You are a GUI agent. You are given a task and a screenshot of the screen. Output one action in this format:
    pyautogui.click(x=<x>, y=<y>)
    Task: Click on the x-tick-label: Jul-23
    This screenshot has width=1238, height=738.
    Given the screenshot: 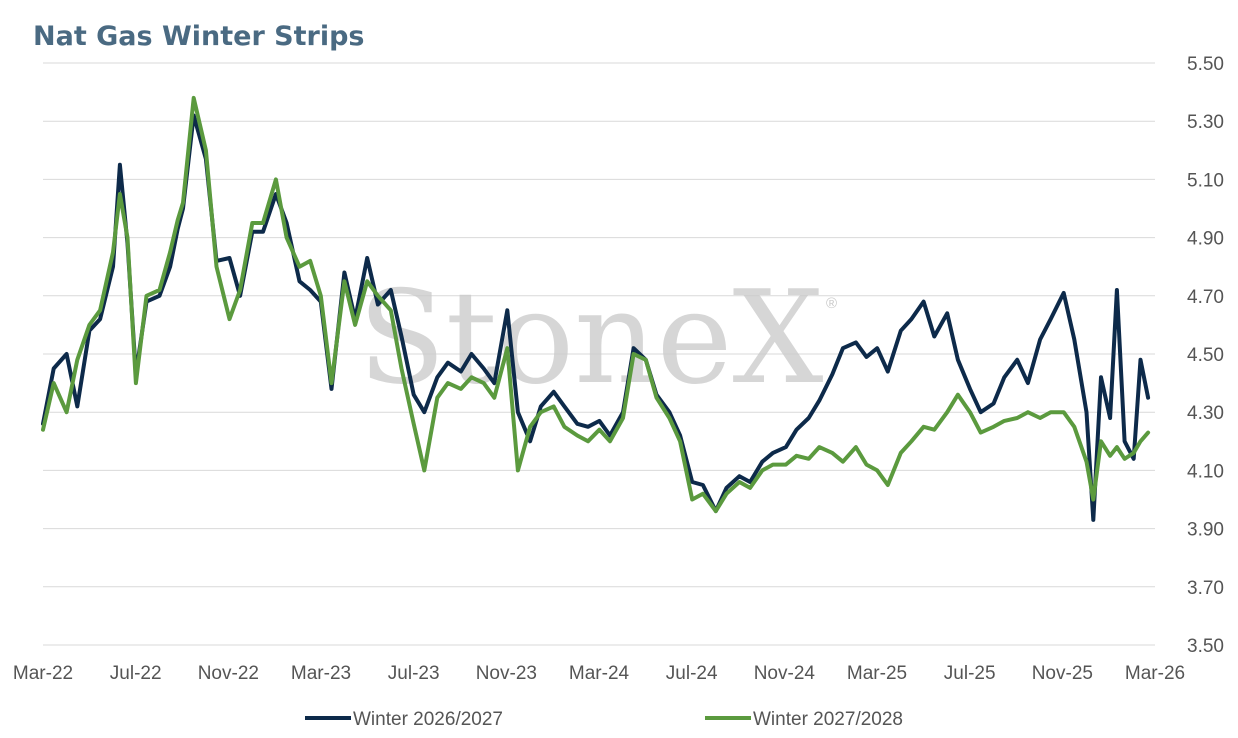 What is the action you would take?
    pyautogui.click(x=414, y=673)
    